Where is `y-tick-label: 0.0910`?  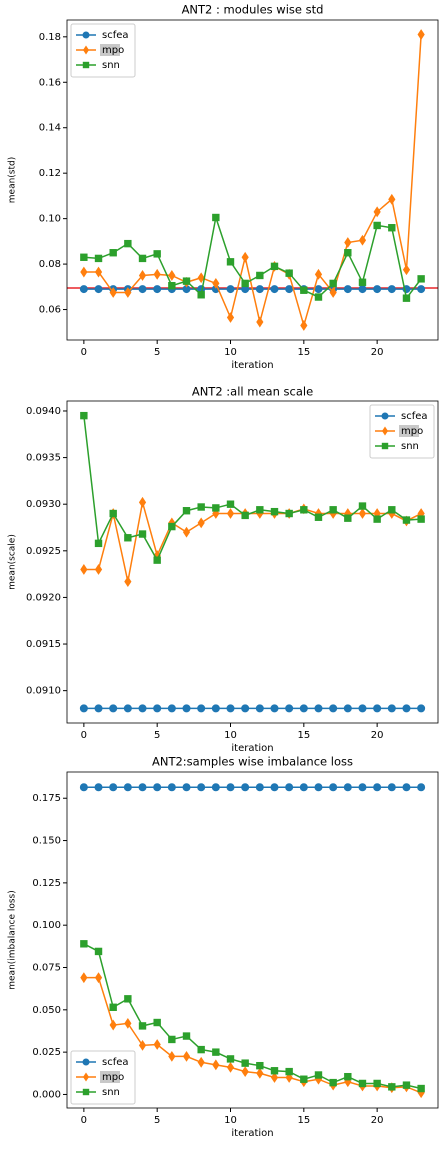
y-tick-label: 0.0910 is located at coordinates (43, 691).